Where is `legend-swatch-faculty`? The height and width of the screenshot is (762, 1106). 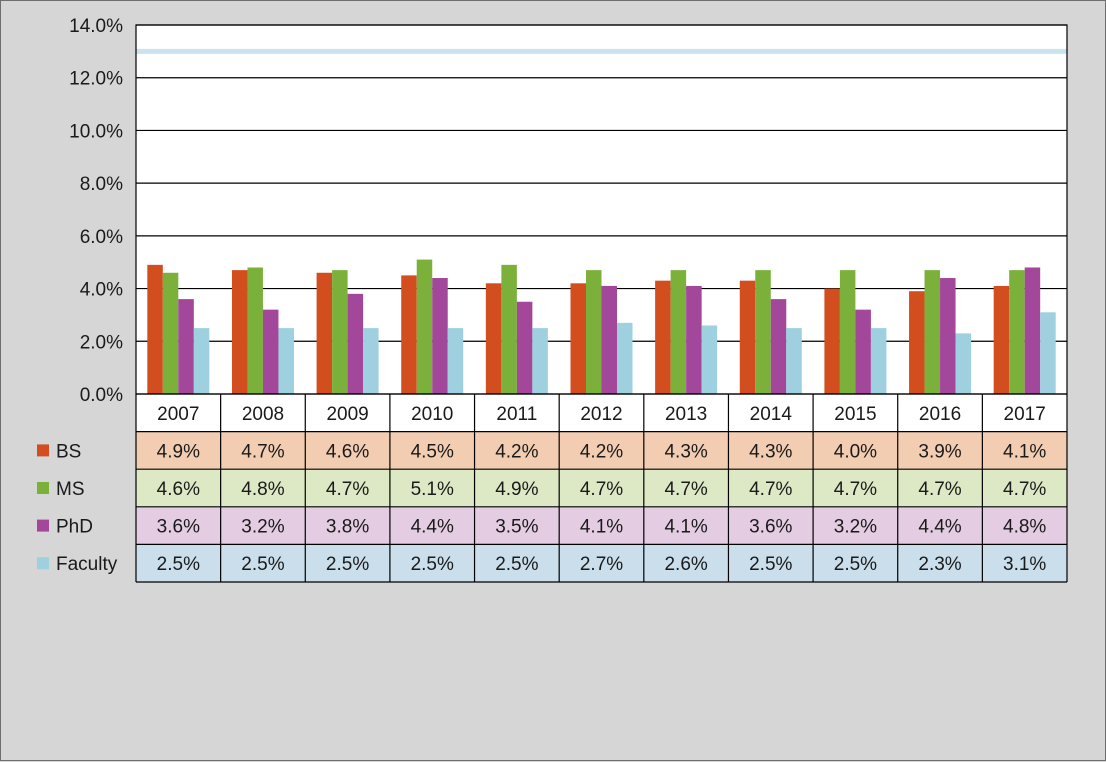
legend-swatch-faculty is located at coordinates (43, 563).